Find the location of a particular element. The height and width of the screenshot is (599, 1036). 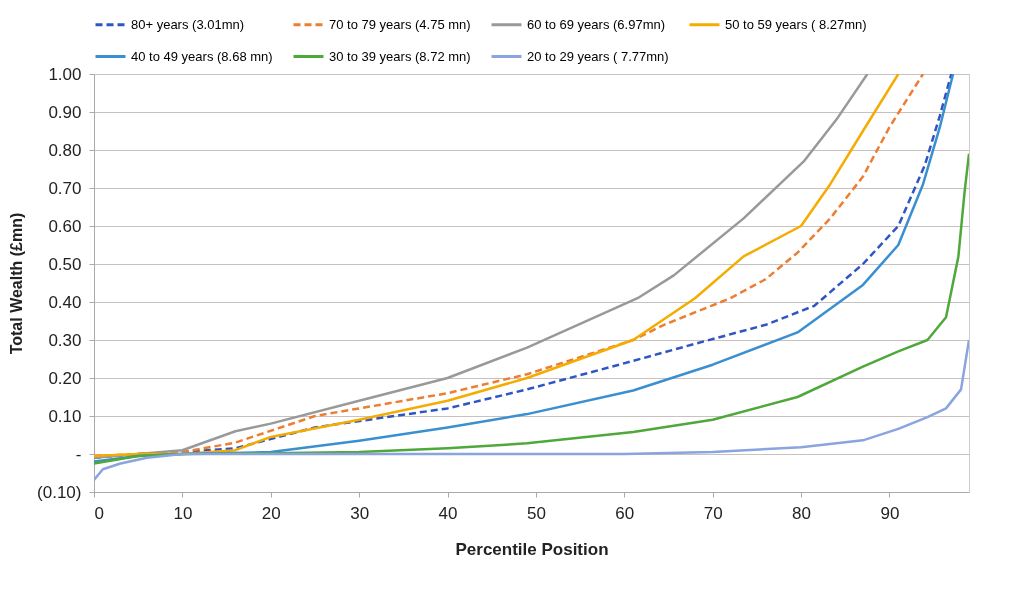

x-tick-label: 0 is located at coordinates (99, 513).